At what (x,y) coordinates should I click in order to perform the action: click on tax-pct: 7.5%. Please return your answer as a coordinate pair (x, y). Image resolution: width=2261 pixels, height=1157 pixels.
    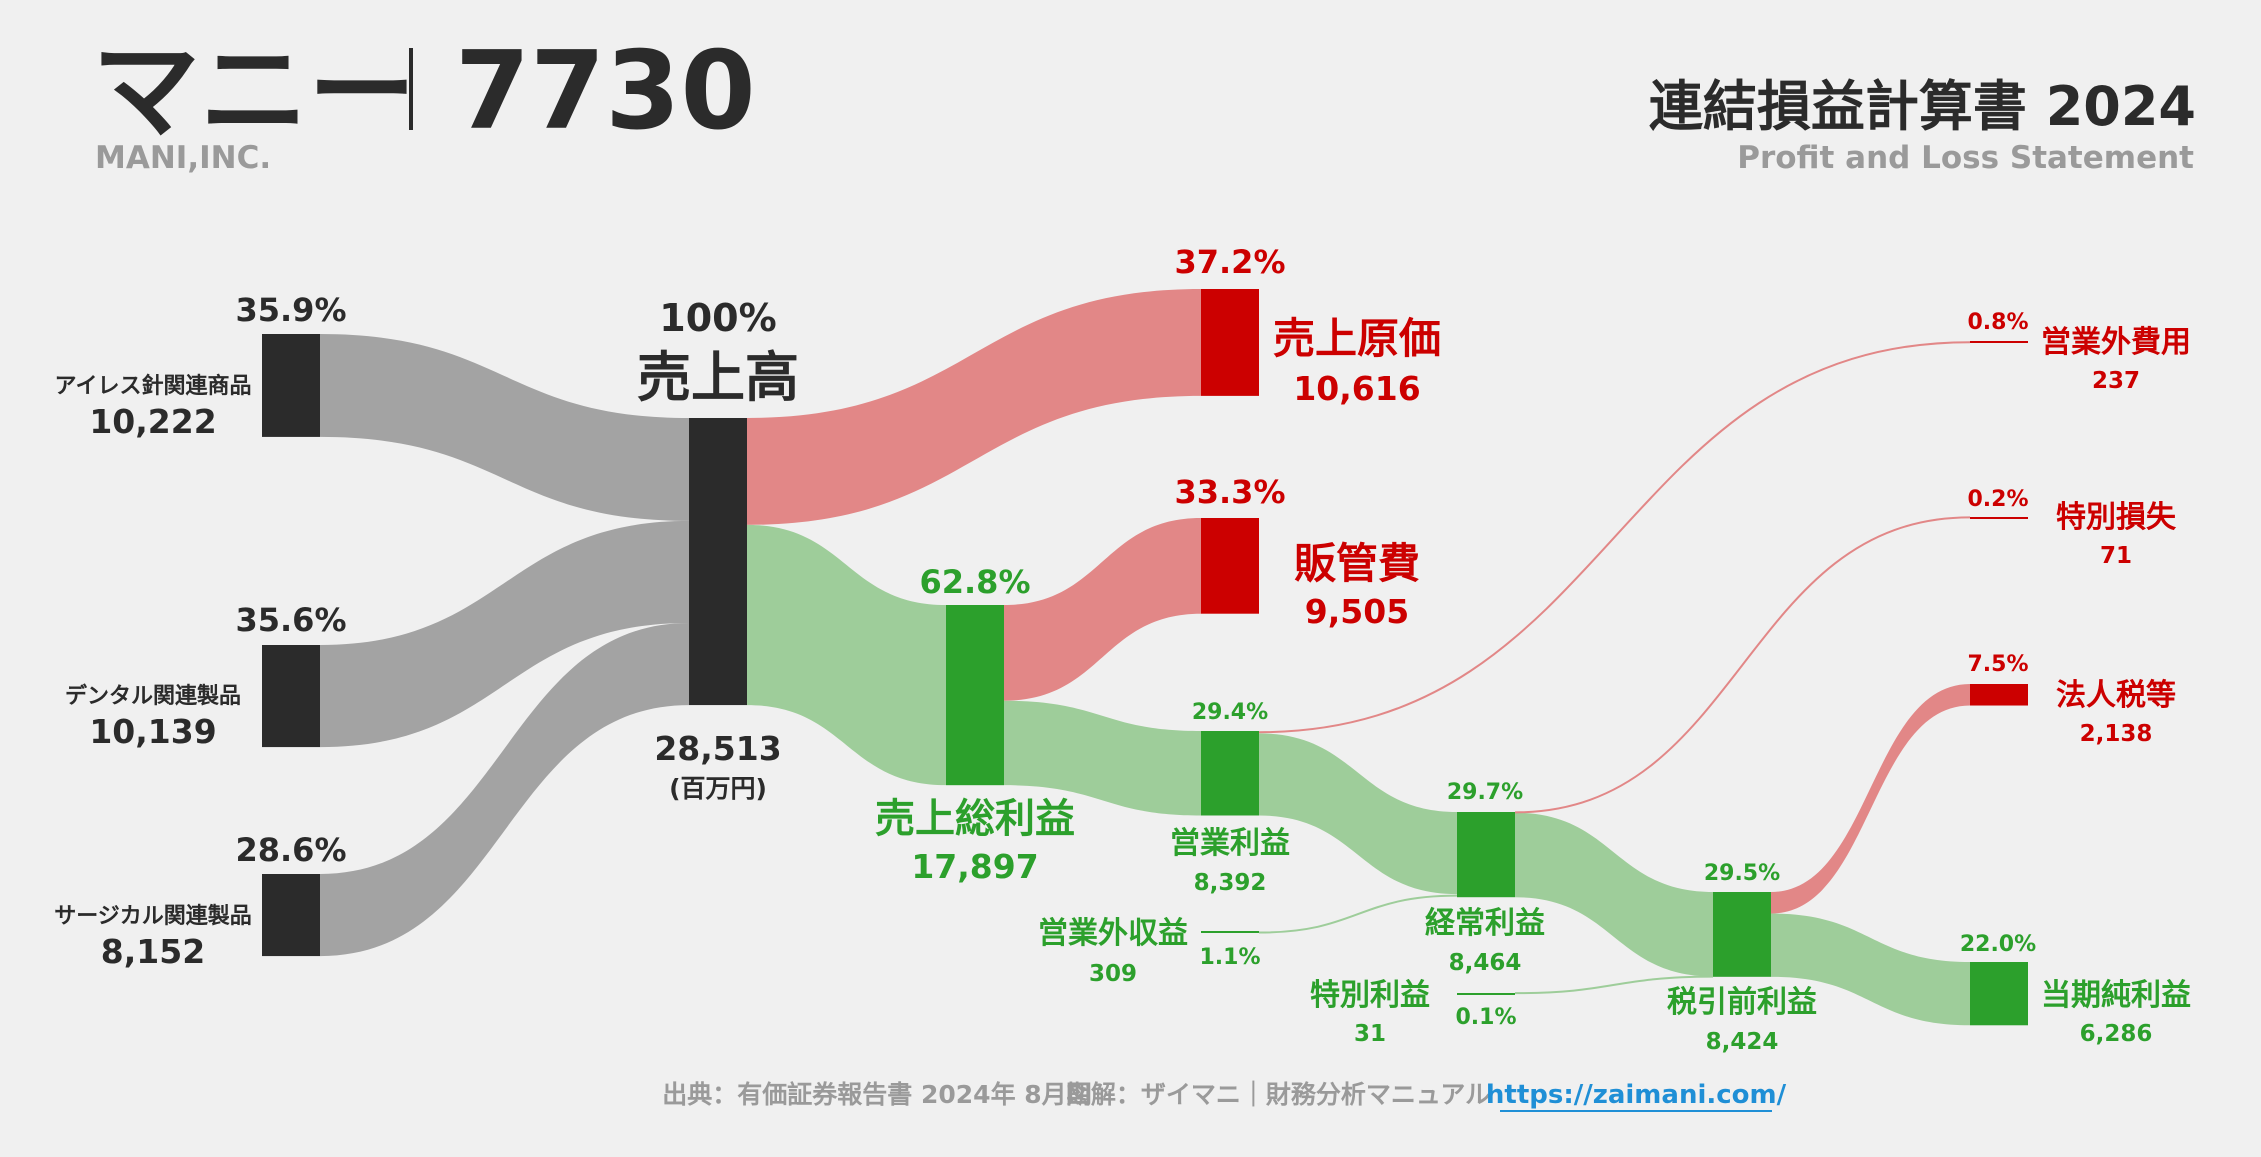
    Looking at the image, I should click on (1997, 664).